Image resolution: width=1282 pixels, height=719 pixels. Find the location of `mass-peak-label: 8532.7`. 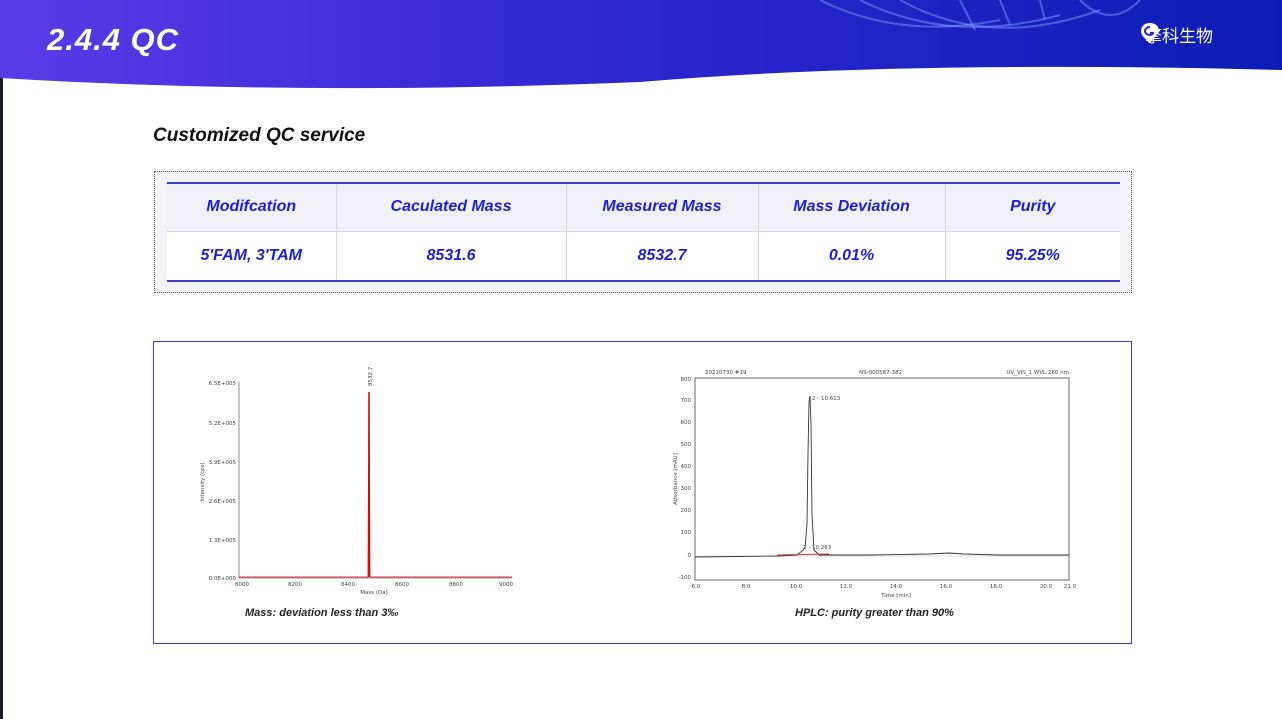

mass-peak-label: 8532.7 is located at coordinates (371, 376).